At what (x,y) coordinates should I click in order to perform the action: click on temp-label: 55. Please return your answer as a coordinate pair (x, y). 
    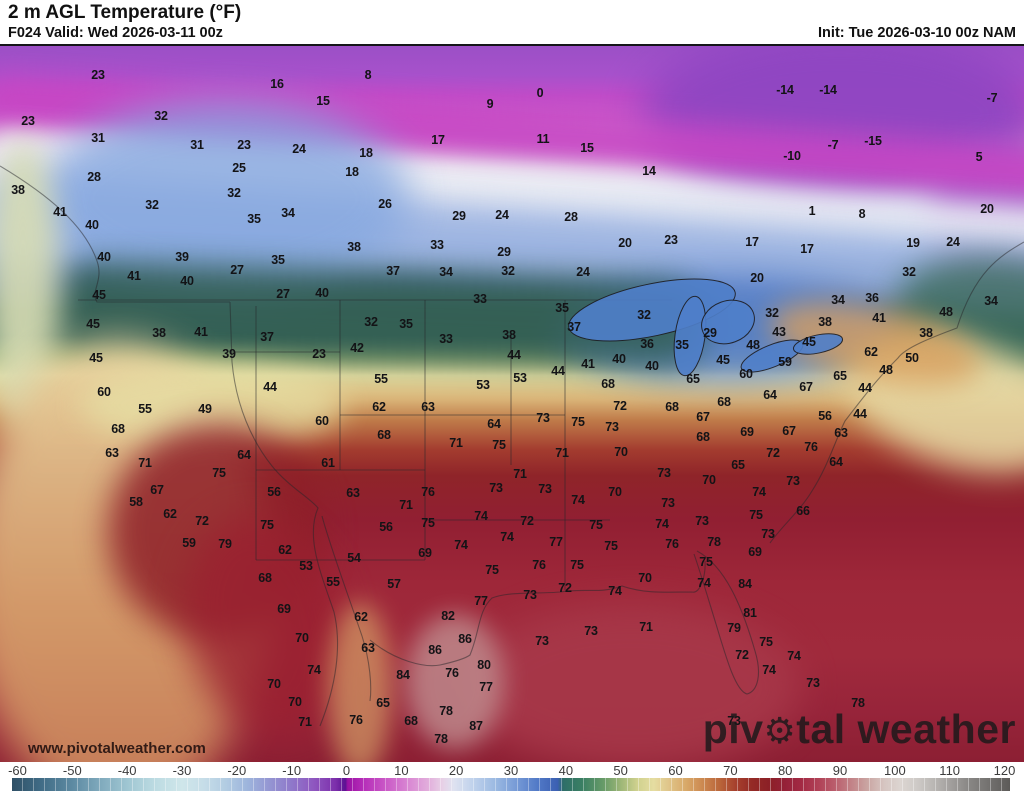
    Looking at the image, I should click on (333, 582).